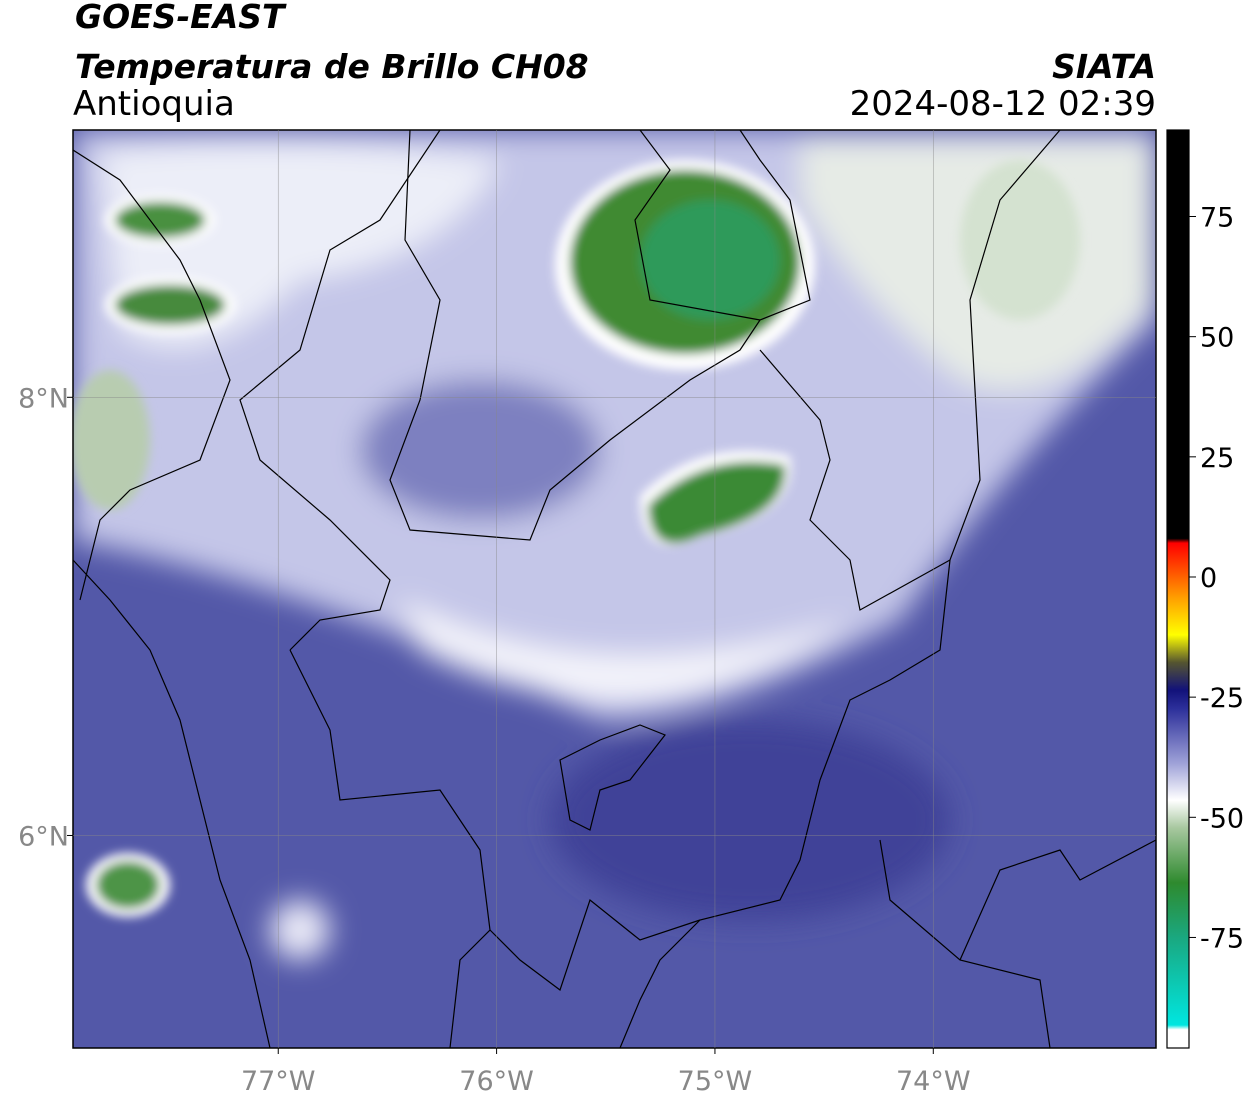  Describe the element at coordinates (1003, 104) in the screenshot. I see `datetime: 2024-08-12 02:39` at that location.